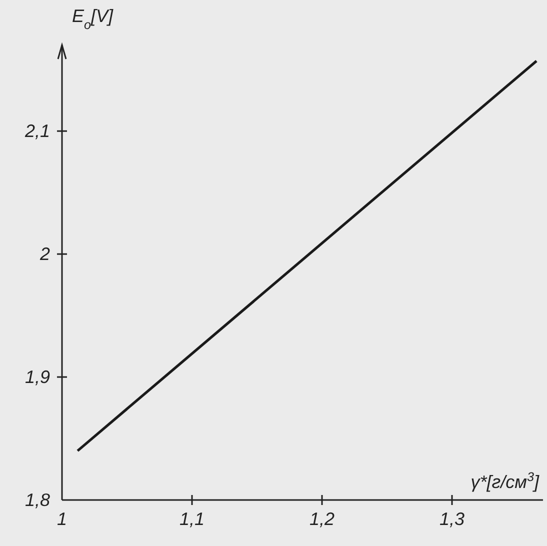 The width and height of the screenshot is (547, 546). I want to click on y-tick-label: 2, so click(44, 254).